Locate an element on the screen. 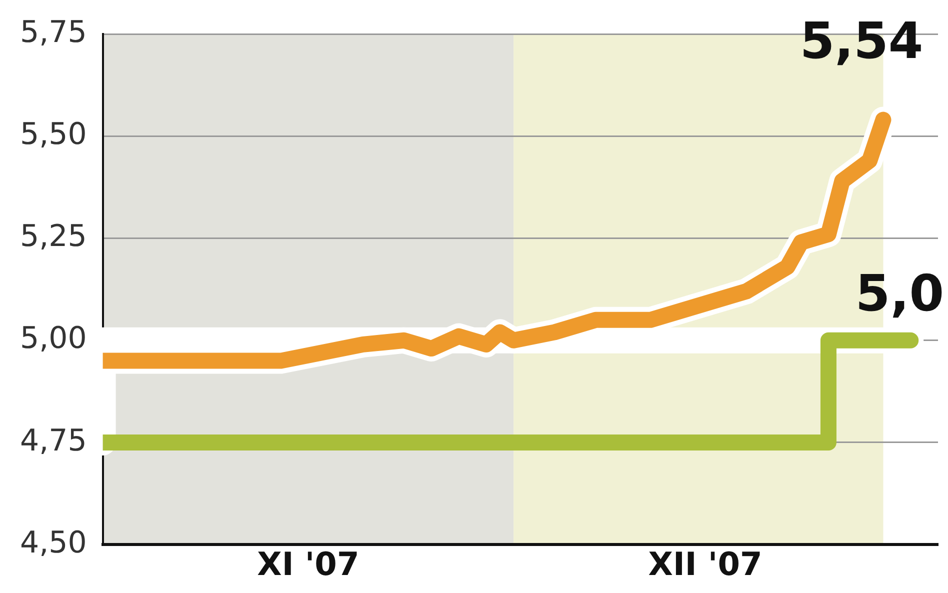 Image resolution: width=948 pixels, height=593 pixels. y-tick-label: 4,50 is located at coordinates (53, 542).